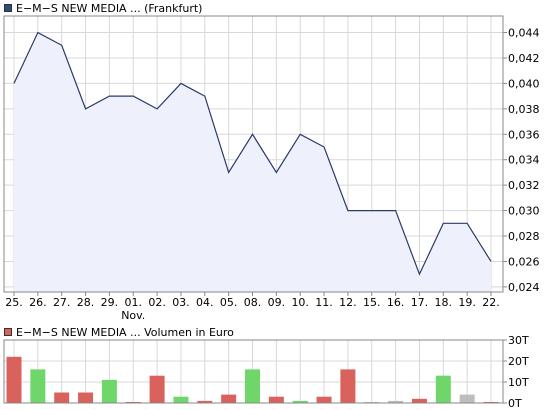  What do you see at coordinates (324, 302) in the screenshot?
I see `price-xtick-label: 11.` at bounding box center [324, 302].